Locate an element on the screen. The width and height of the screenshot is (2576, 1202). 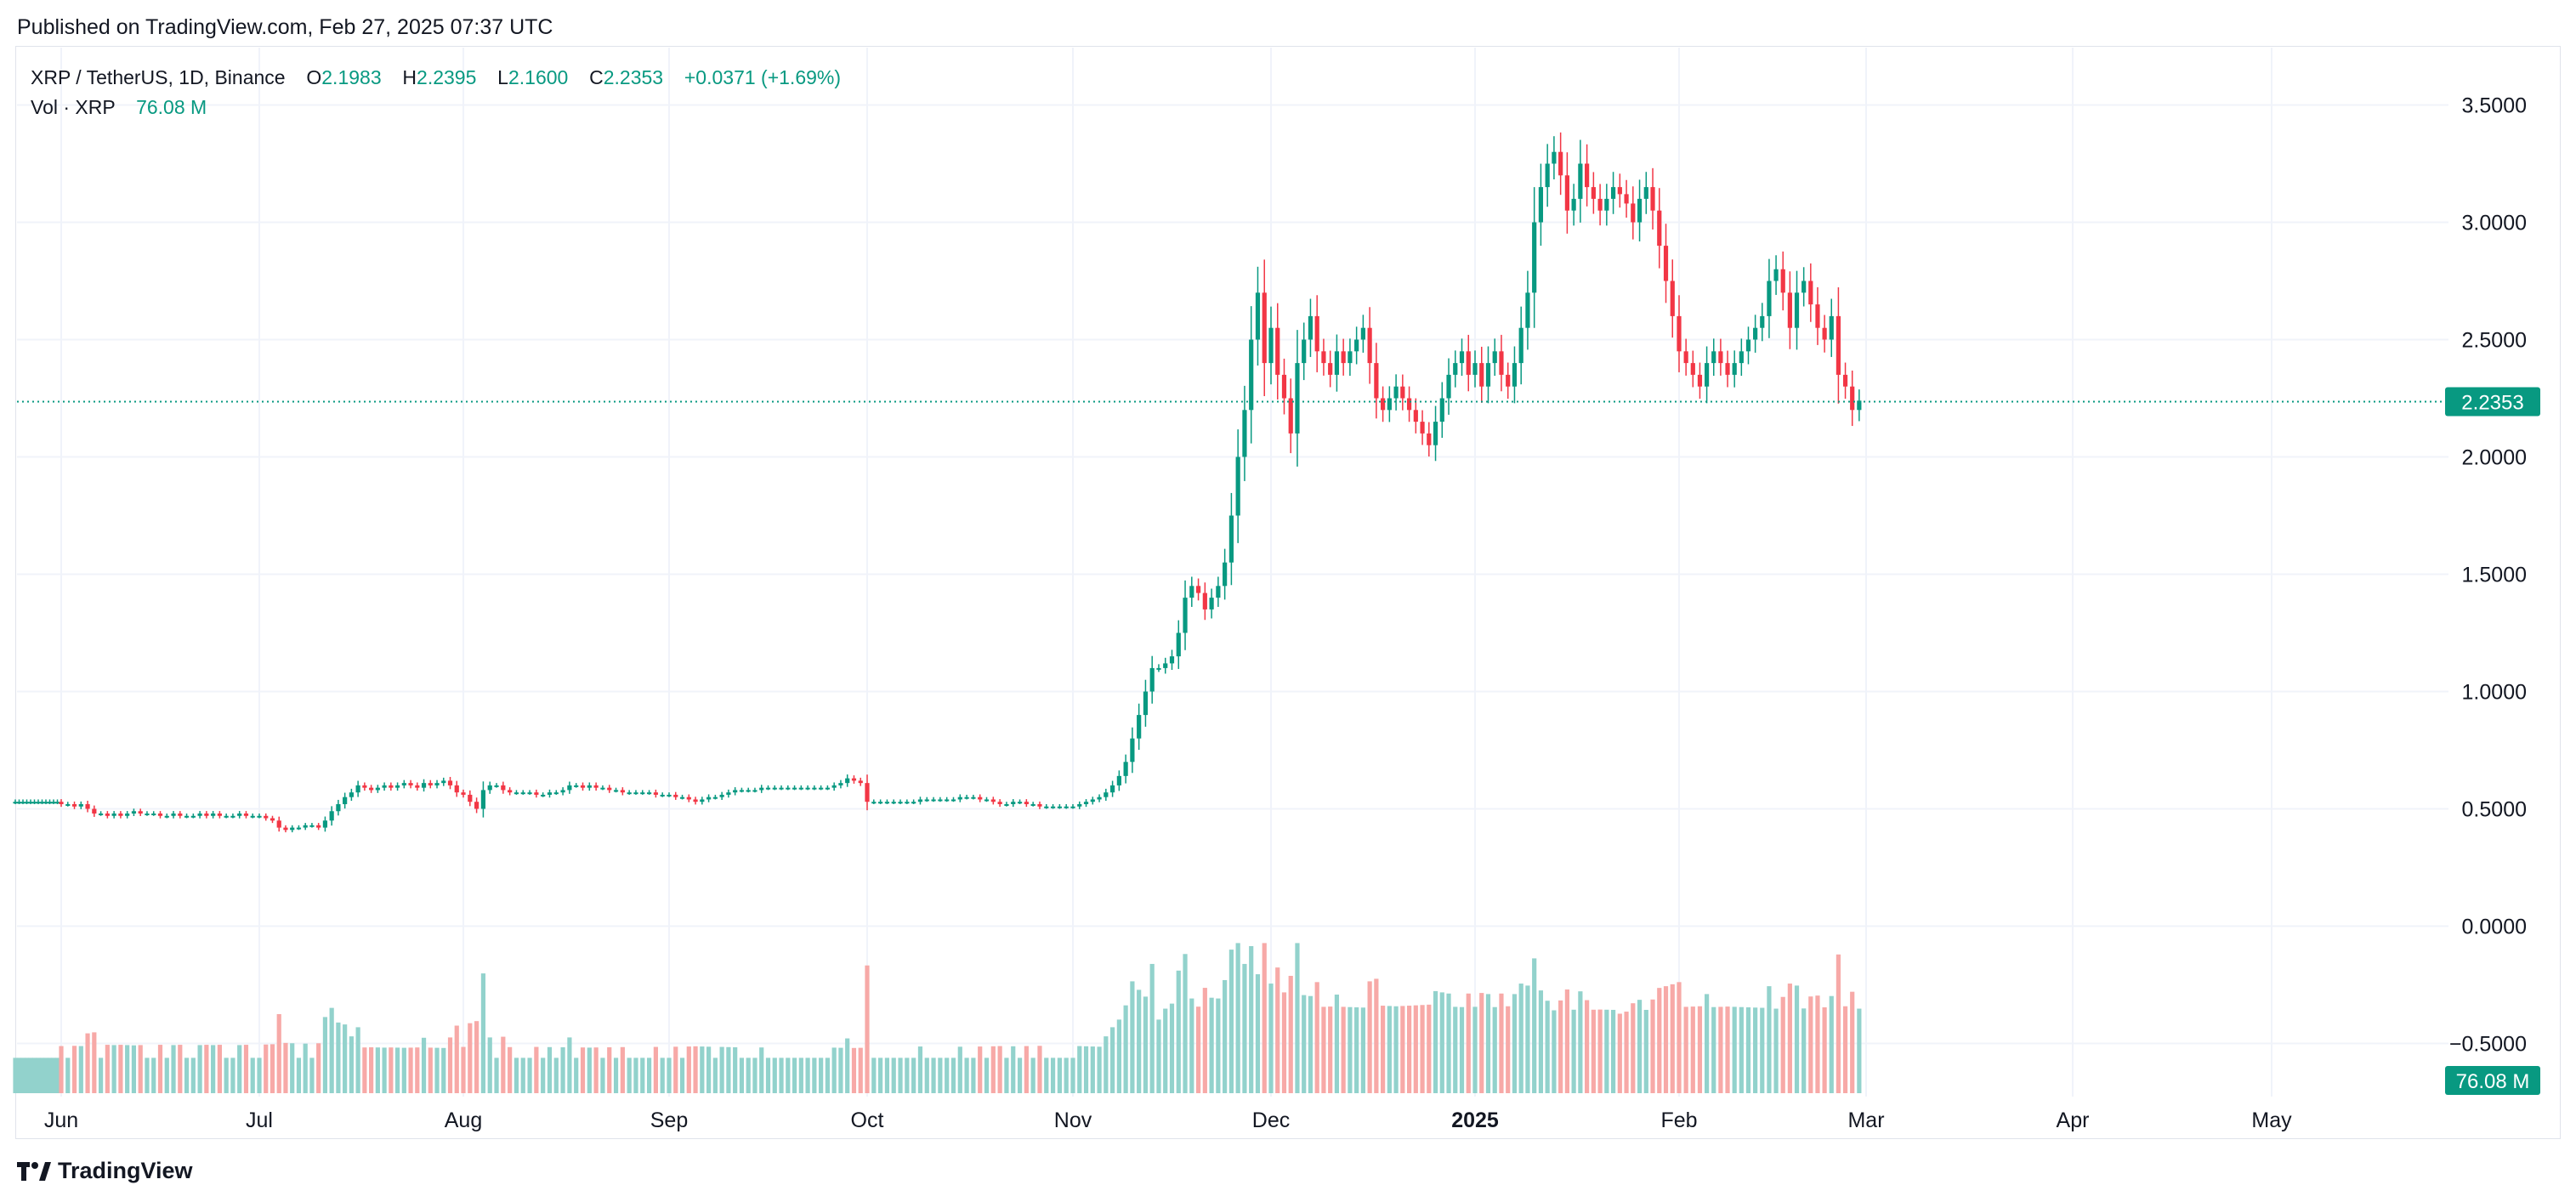
legend-volume-label: Vol · XRP is located at coordinates (74, 107).